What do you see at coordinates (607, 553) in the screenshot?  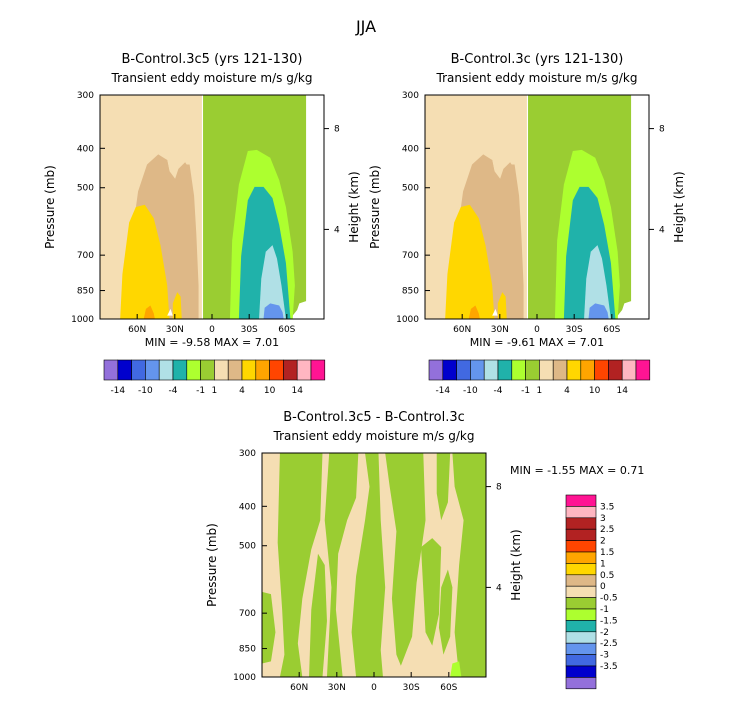 I see `colorbar-label: 1.5` at bounding box center [607, 553].